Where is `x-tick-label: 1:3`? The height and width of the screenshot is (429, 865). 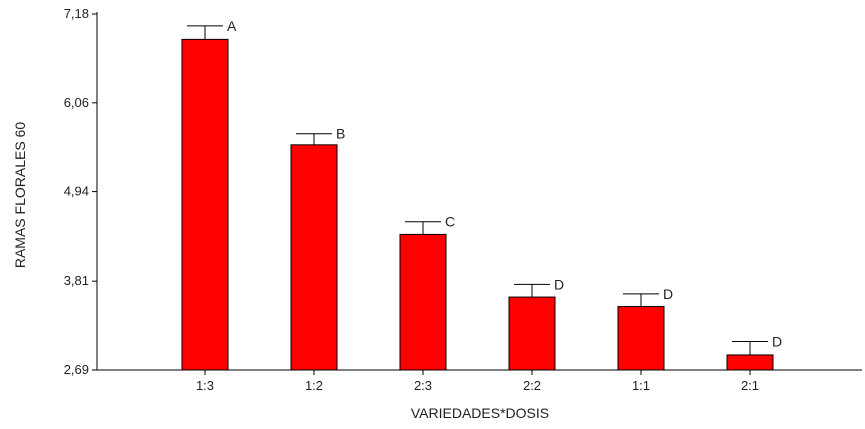
x-tick-label: 1:3 is located at coordinates (205, 385).